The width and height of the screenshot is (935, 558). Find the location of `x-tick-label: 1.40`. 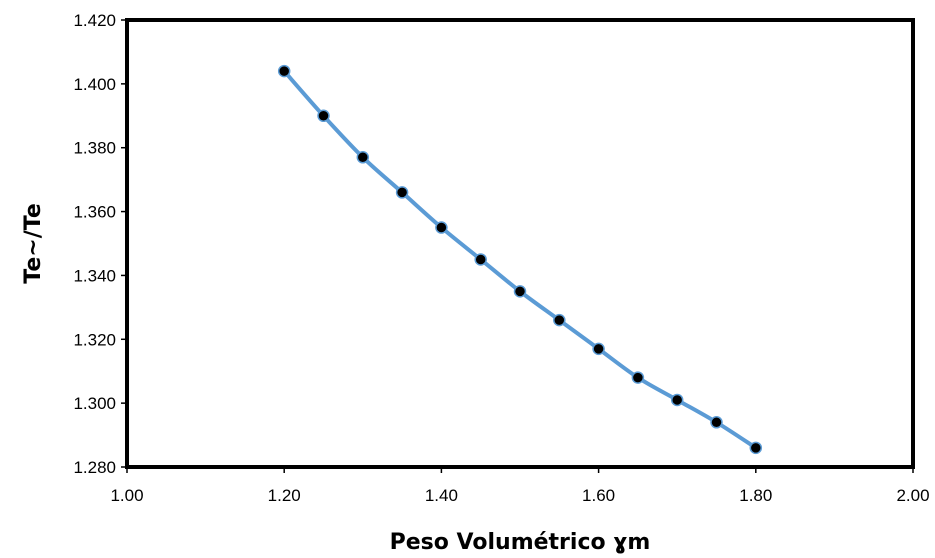

x-tick-label: 1.40 is located at coordinates (441, 495).